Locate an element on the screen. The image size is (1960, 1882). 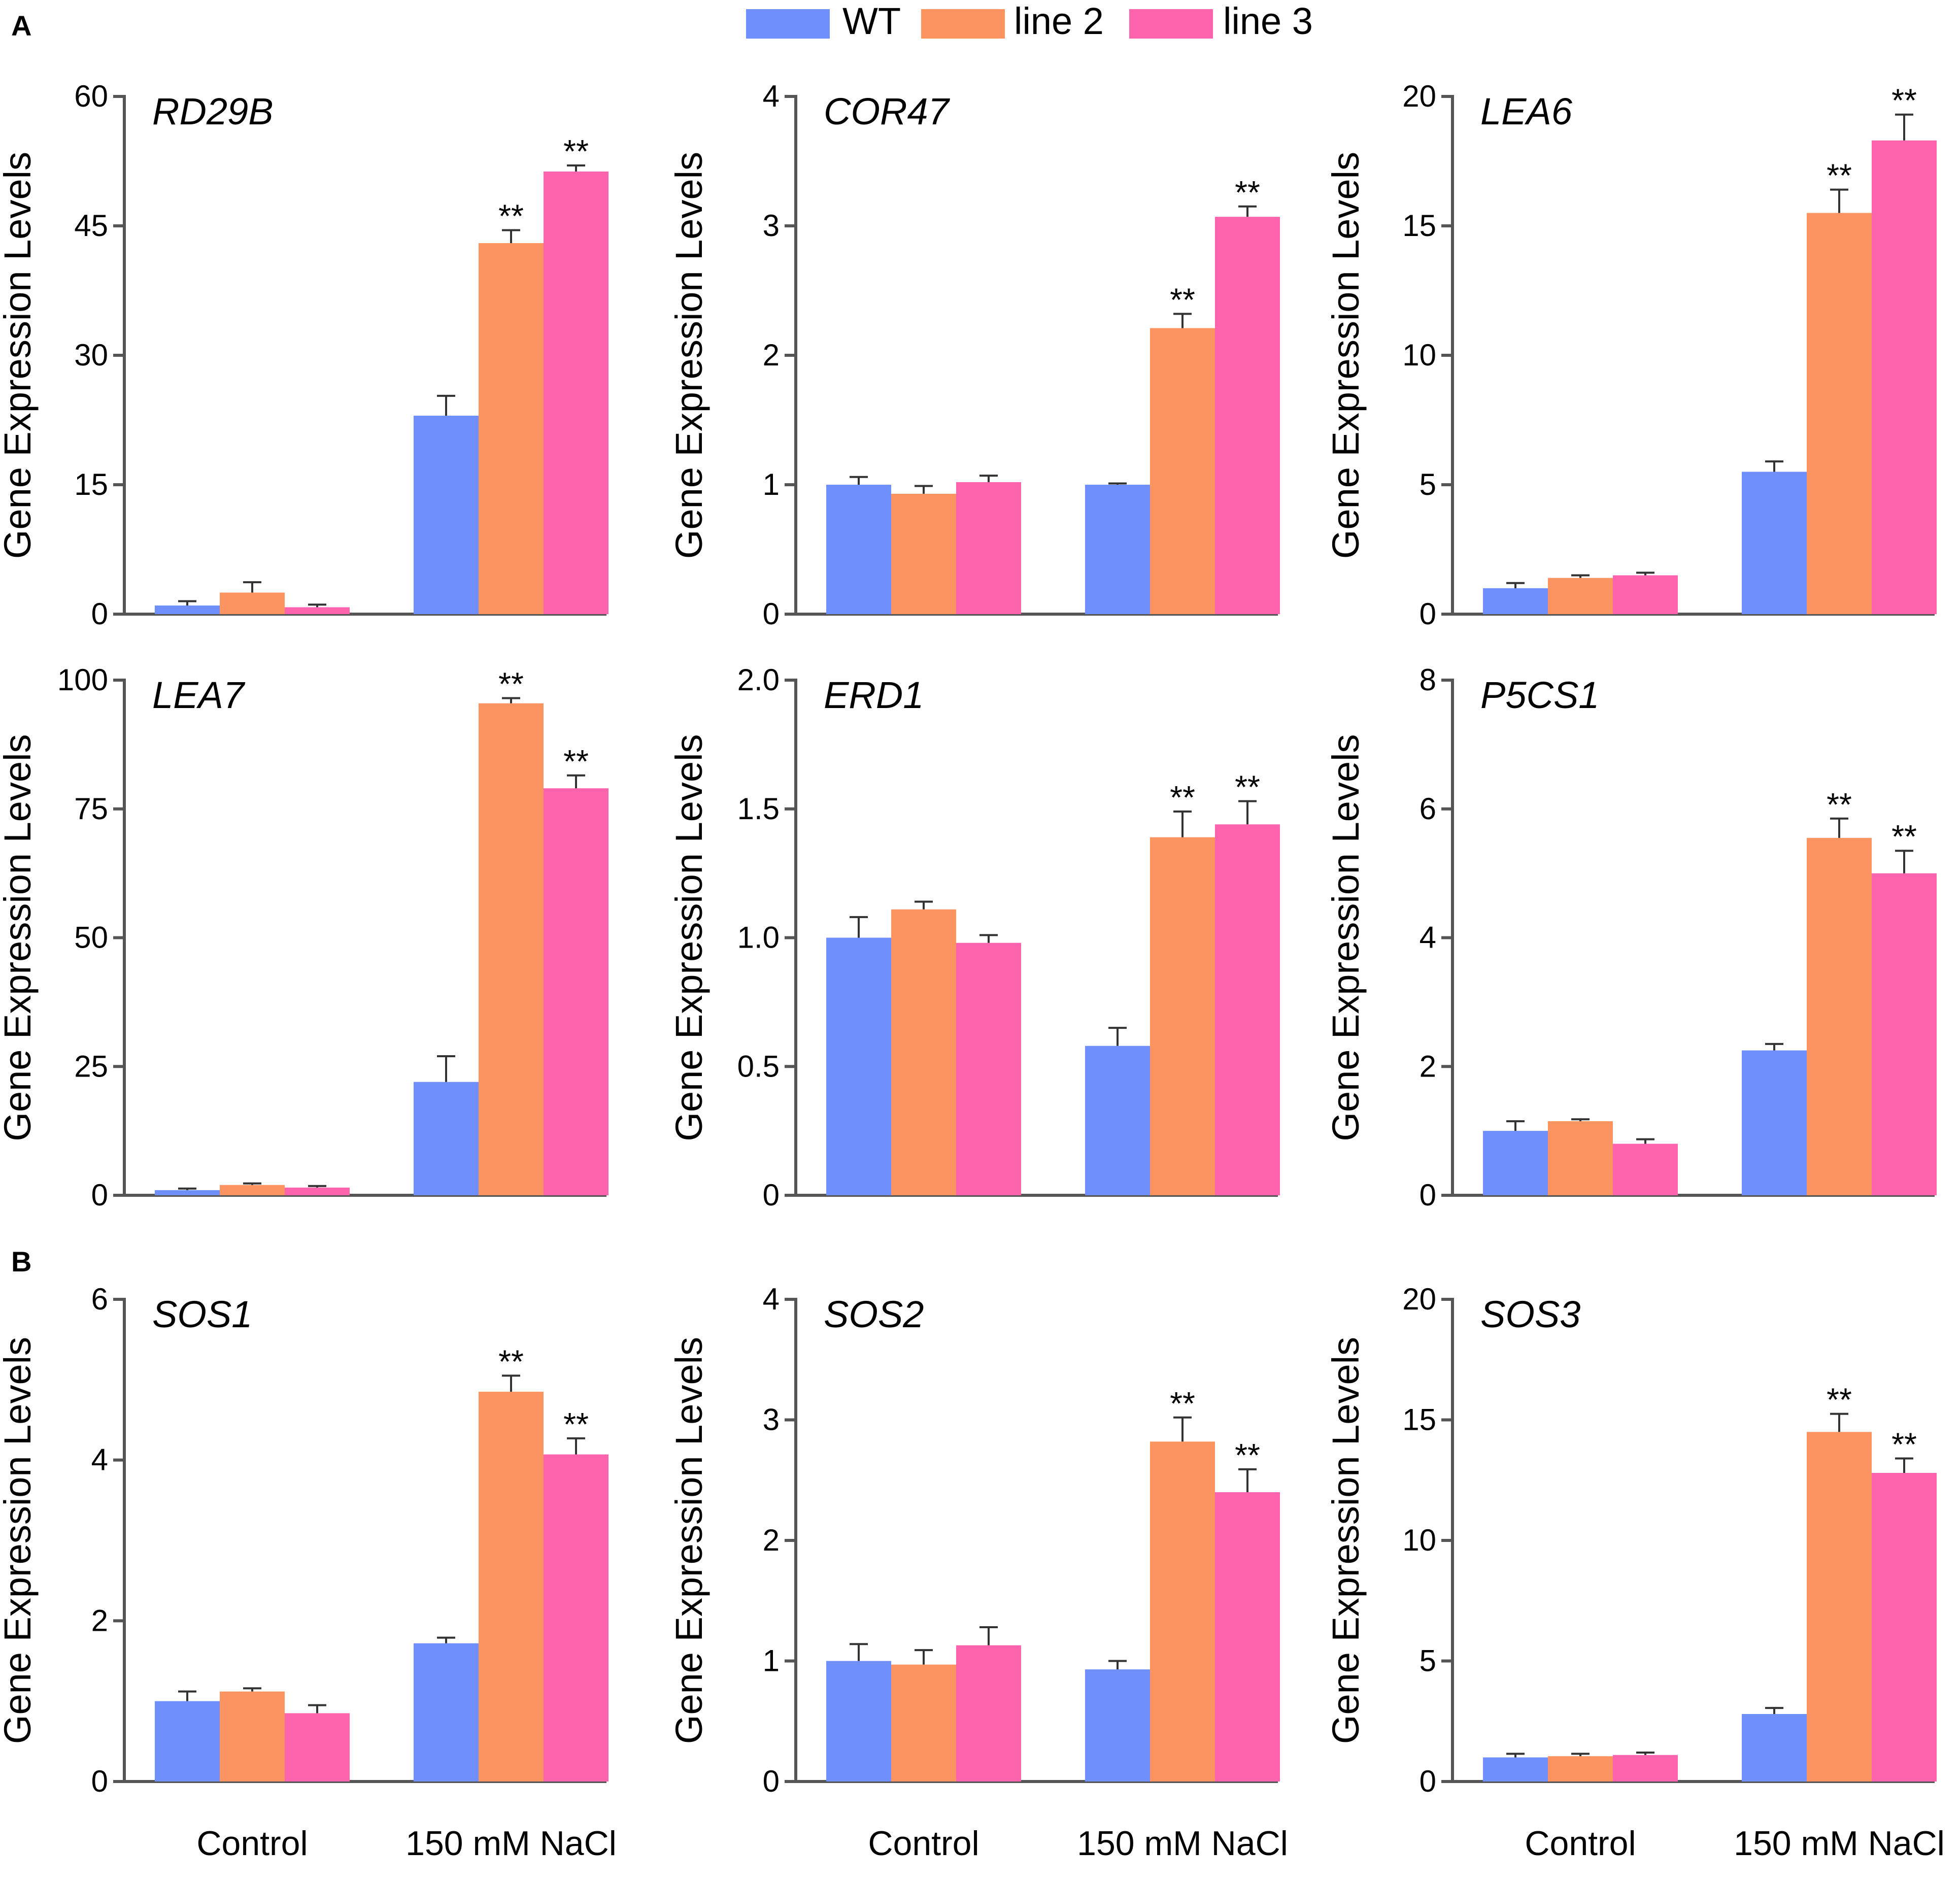
y-tick-label: 75 is located at coordinates (91, 809).